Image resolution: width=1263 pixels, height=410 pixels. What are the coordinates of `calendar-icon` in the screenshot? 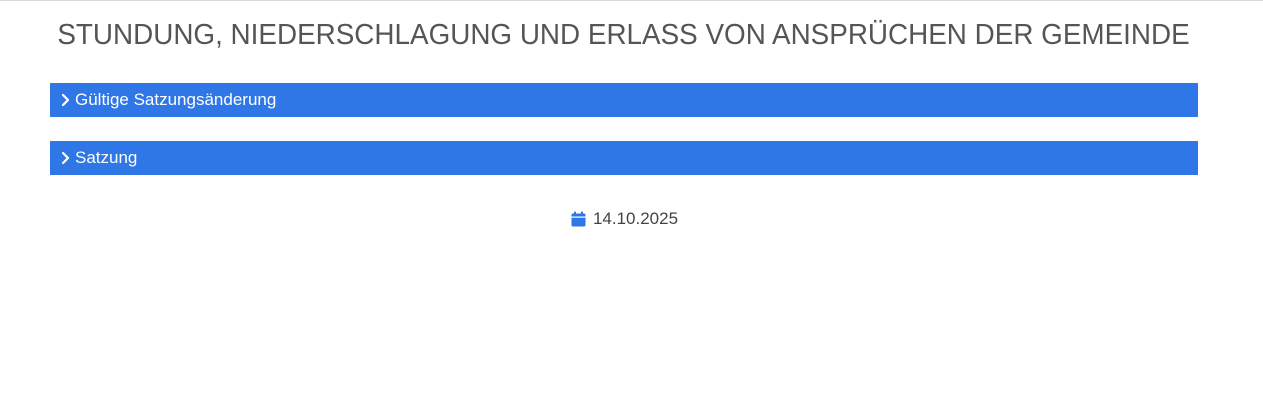 It's located at (578, 219).